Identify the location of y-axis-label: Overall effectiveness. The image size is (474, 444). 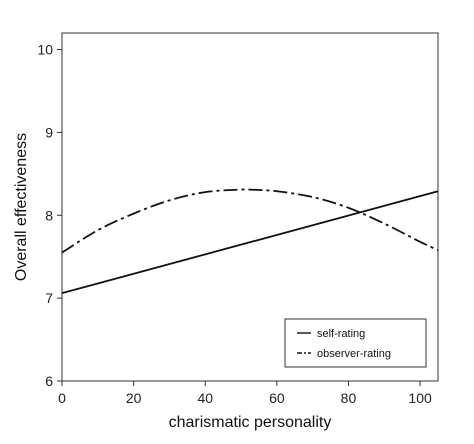
(21, 207).